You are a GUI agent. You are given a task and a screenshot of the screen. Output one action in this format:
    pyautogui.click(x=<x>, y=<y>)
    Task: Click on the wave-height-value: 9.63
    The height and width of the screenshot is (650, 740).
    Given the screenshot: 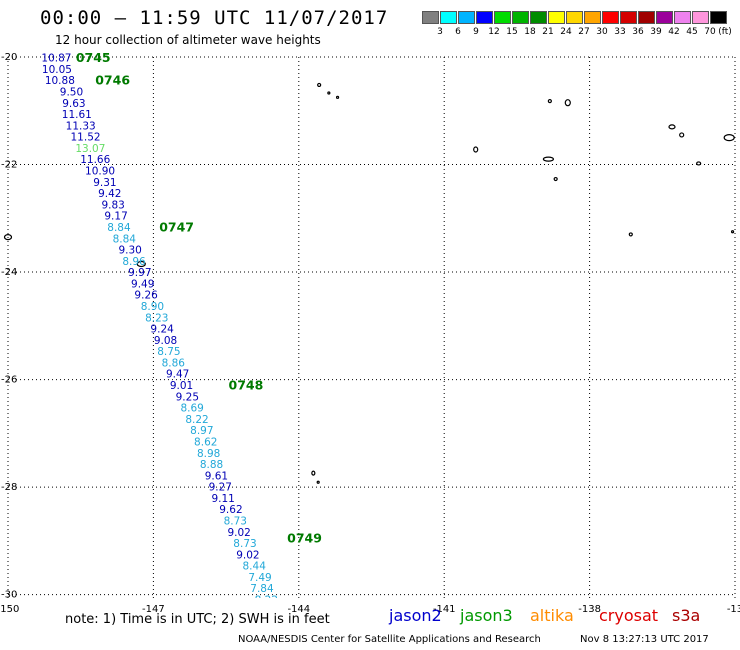 What is the action you would take?
    pyautogui.click(x=73, y=104)
    